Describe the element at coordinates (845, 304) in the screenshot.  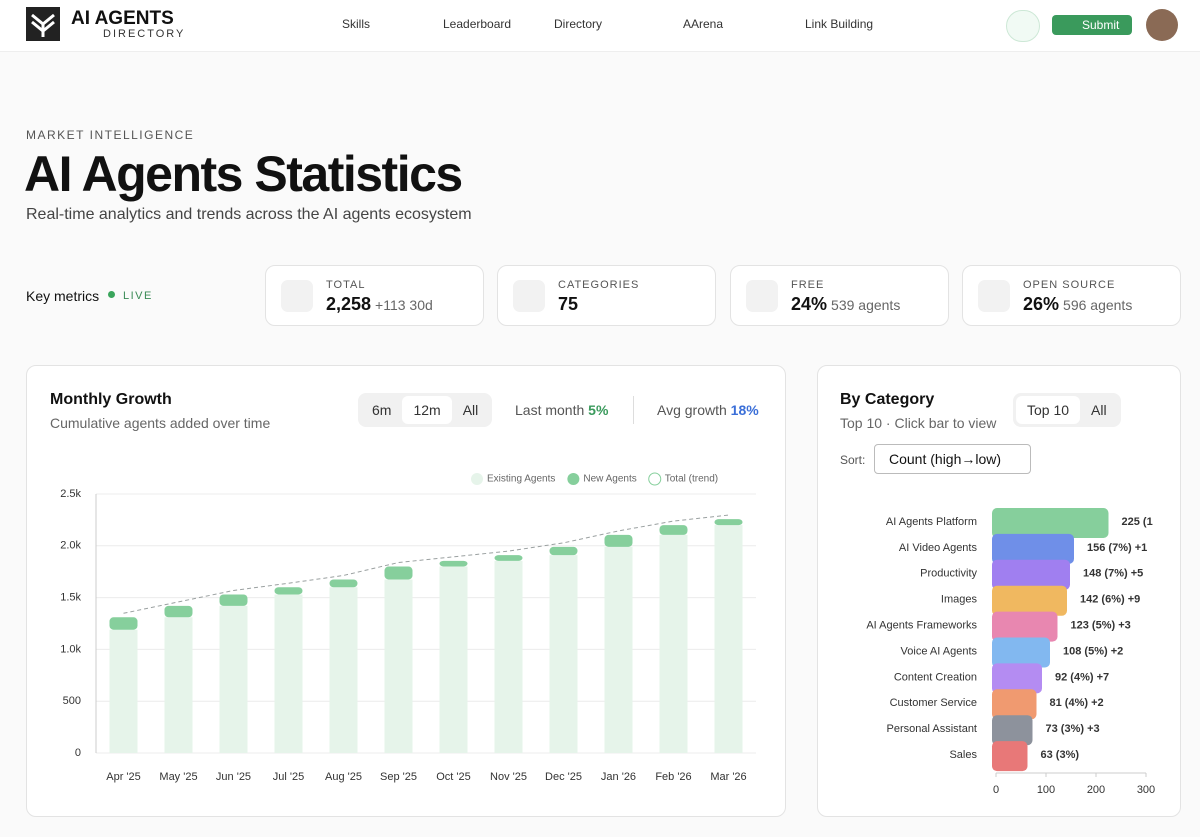
I see `metric-value: 24% 539 agents` at that location.